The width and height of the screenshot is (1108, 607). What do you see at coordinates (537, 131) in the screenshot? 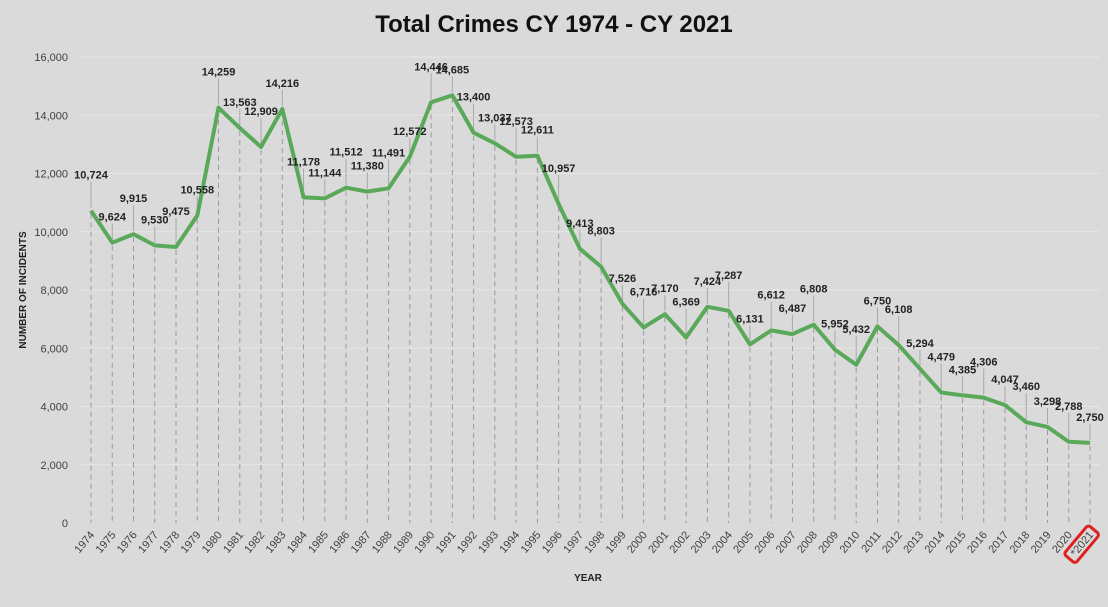
I see `data-label: 12,611` at bounding box center [537, 131].